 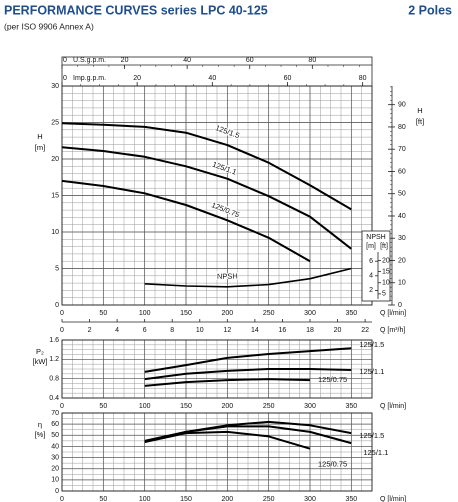 I want to click on y-tick-label: 60, so click(x=55, y=424).